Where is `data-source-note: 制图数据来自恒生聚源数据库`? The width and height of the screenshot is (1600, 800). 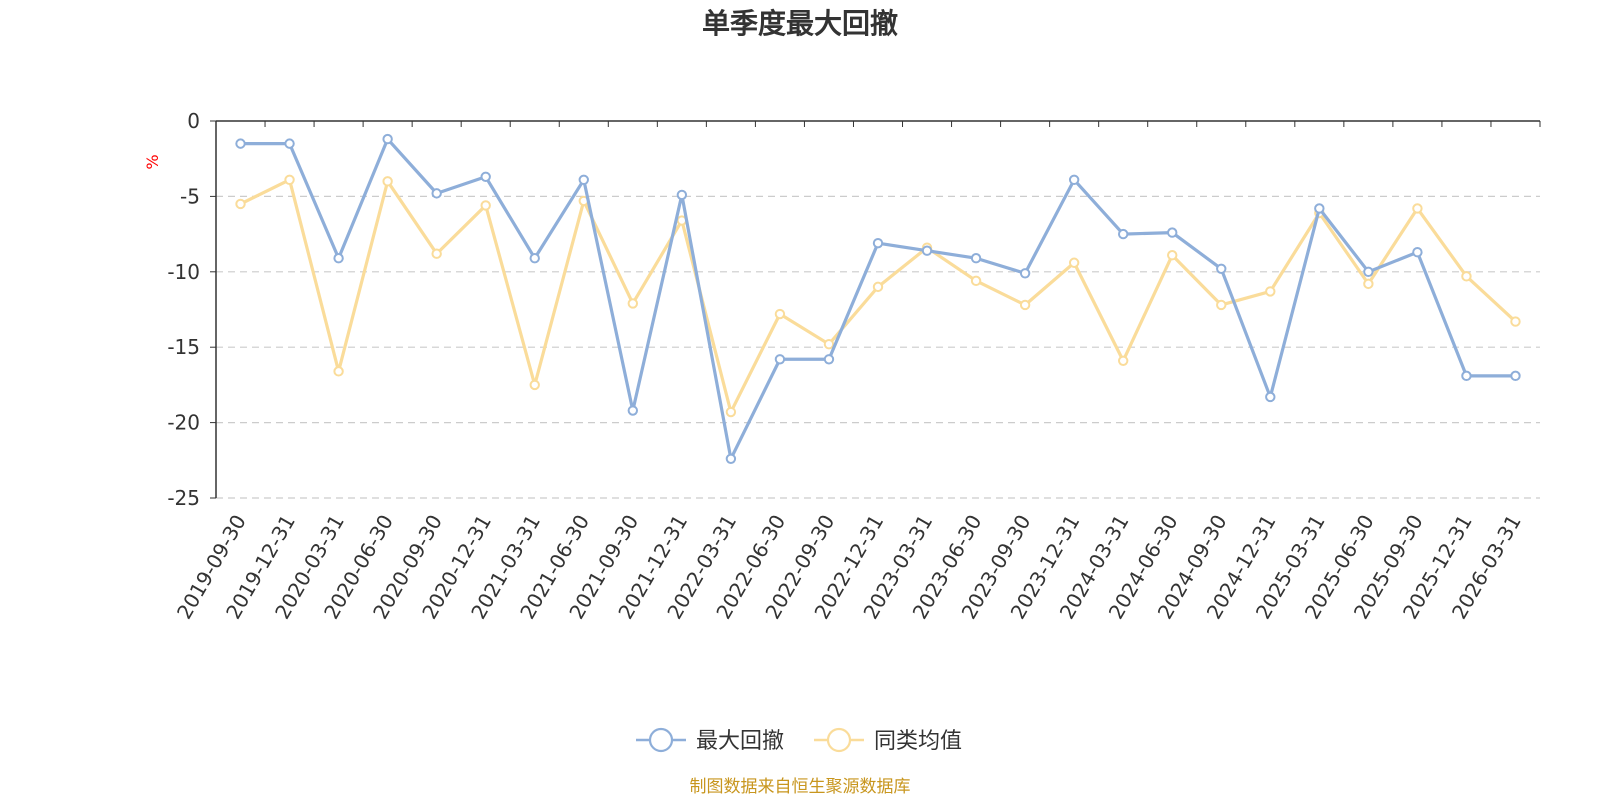 data-source-note: 制图数据来自恒生聚源数据库 is located at coordinates (800, 787).